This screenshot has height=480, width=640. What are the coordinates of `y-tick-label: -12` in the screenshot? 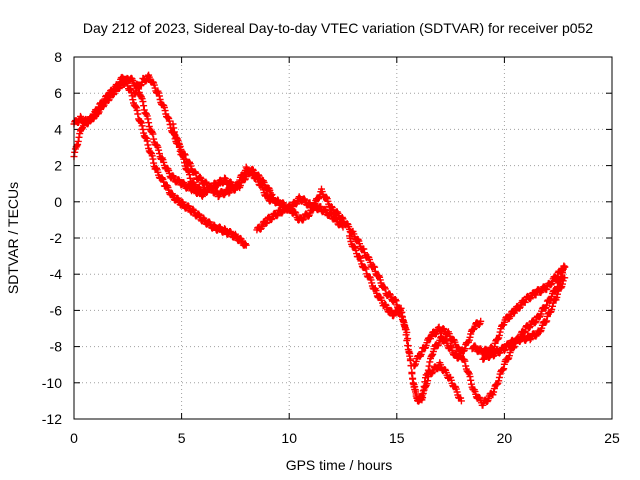 It's located at (52, 419).